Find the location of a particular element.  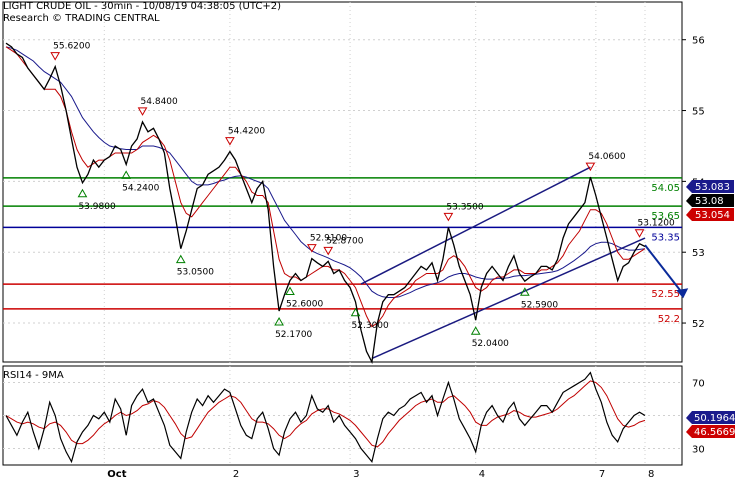

low-label: 52.0400 is located at coordinates (490, 344).